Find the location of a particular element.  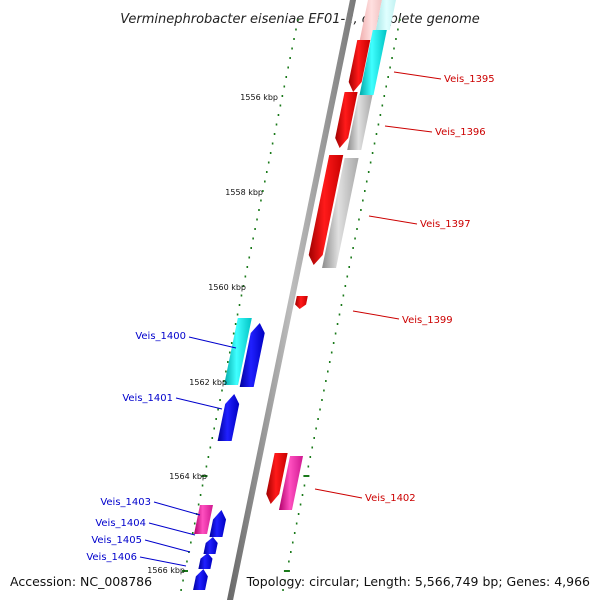

gene-arrow-veis-1396-red is located at coordinates (346, 120).